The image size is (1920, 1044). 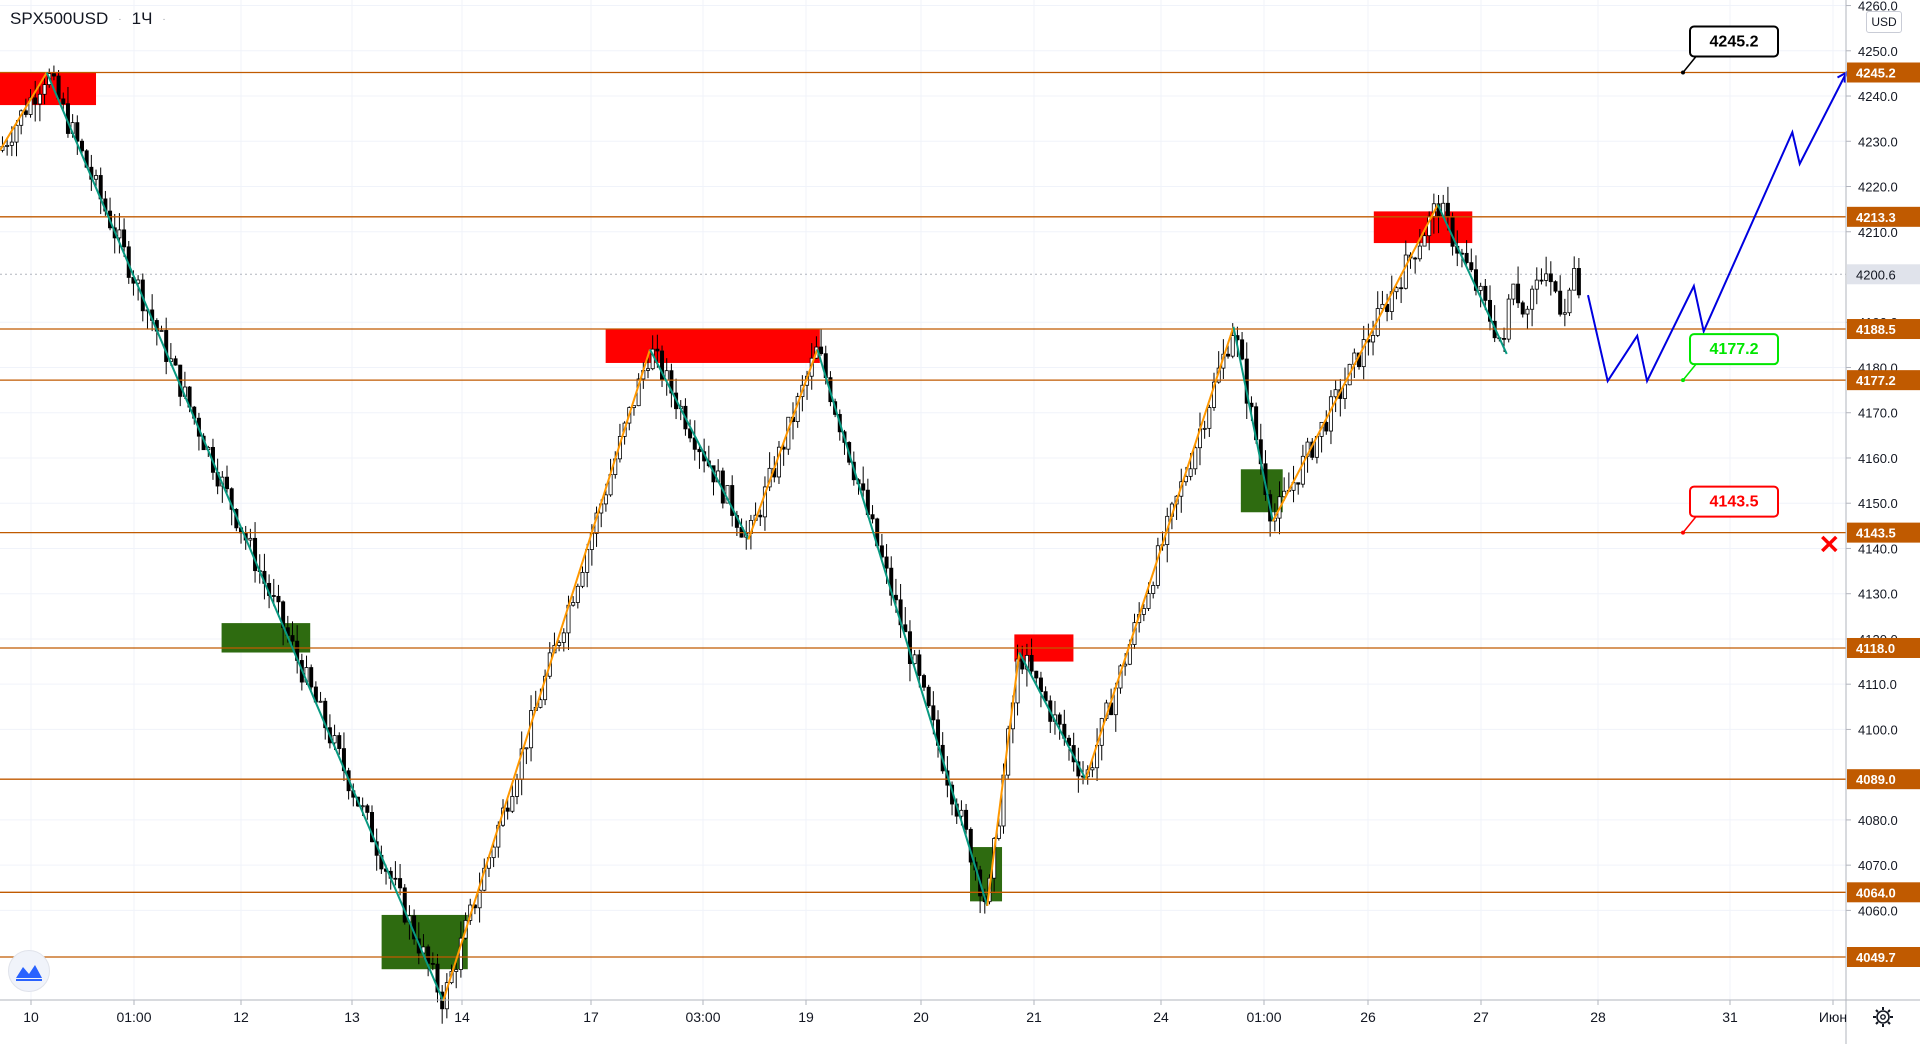 I want to click on time-tick-label: 20, so click(x=921, y=1017).